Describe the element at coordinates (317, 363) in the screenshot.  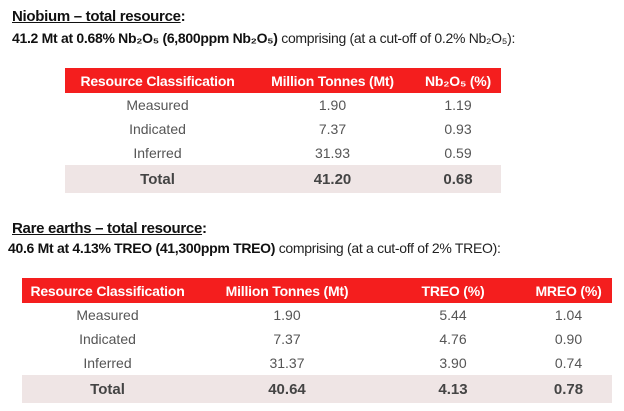
I see `table-row: Inferred 31.37 3.90 0.74` at that location.